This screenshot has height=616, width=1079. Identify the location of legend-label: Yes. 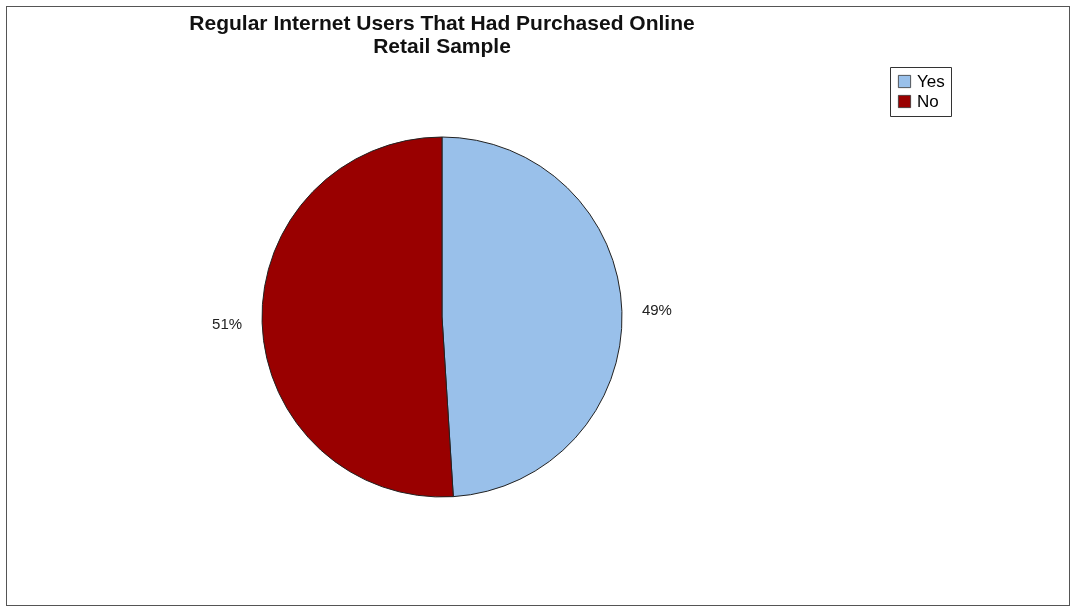
(931, 81).